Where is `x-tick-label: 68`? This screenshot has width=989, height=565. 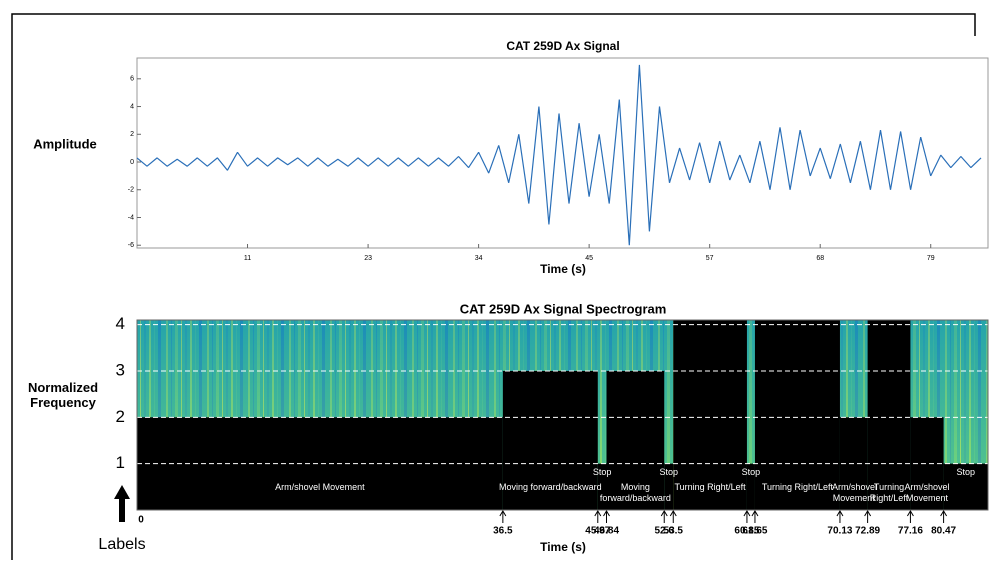 x-tick-label: 68 is located at coordinates (820, 258).